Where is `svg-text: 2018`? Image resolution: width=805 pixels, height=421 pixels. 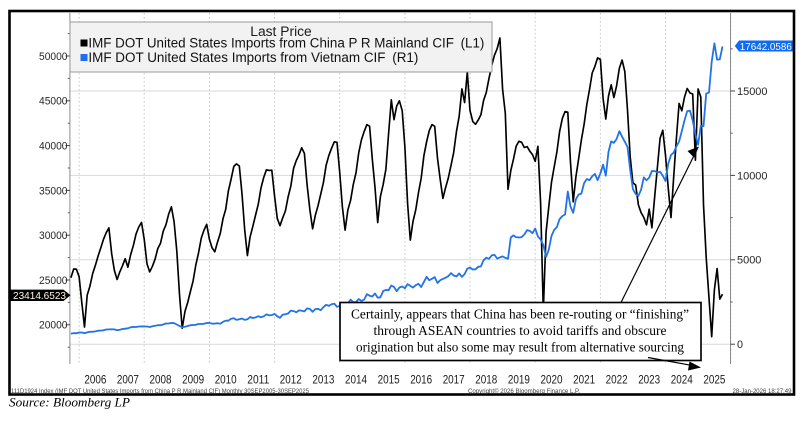 svg-text: 2018 is located at coordinates (486, 380).